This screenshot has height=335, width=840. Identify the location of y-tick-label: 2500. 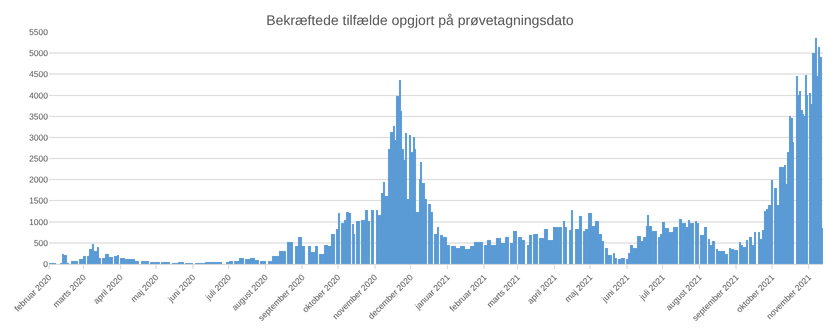
(38, 159).